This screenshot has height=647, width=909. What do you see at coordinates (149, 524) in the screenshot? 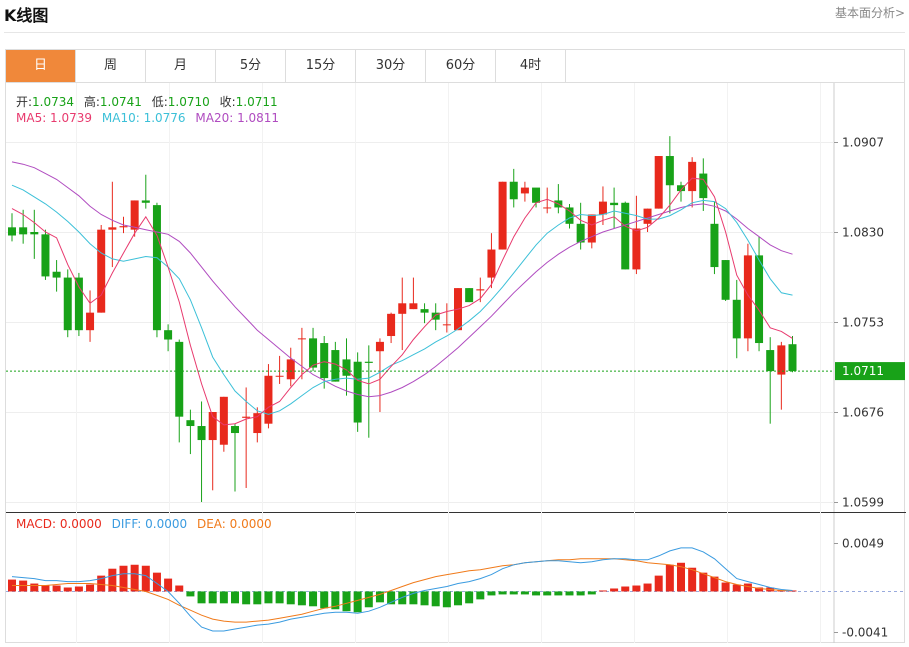
I see `diff-legend-value: DIFF: 0.0000` at bounding box center [149, 524].